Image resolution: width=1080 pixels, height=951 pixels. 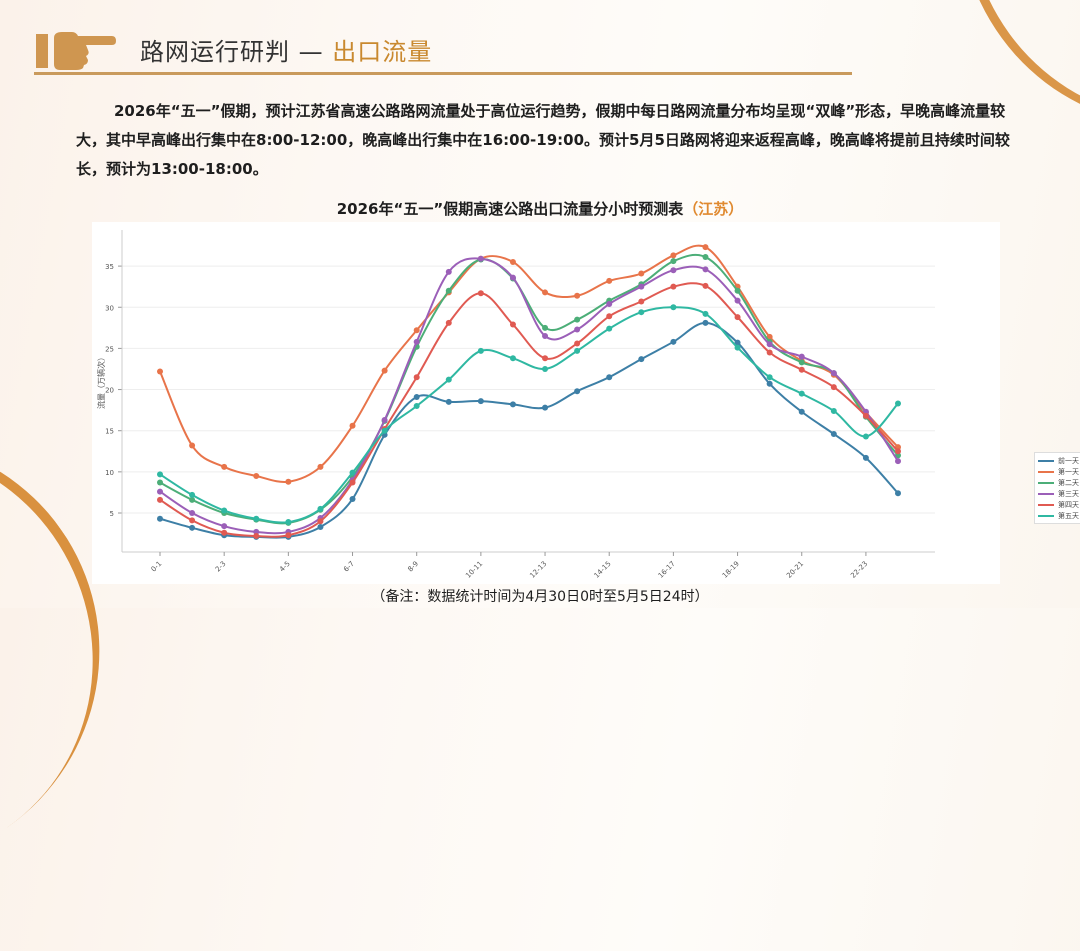 What do you see at coordinates (1068, 471) in the screenshot?
I see `legend-label: 第一天` at bounding box center [1068, 471].